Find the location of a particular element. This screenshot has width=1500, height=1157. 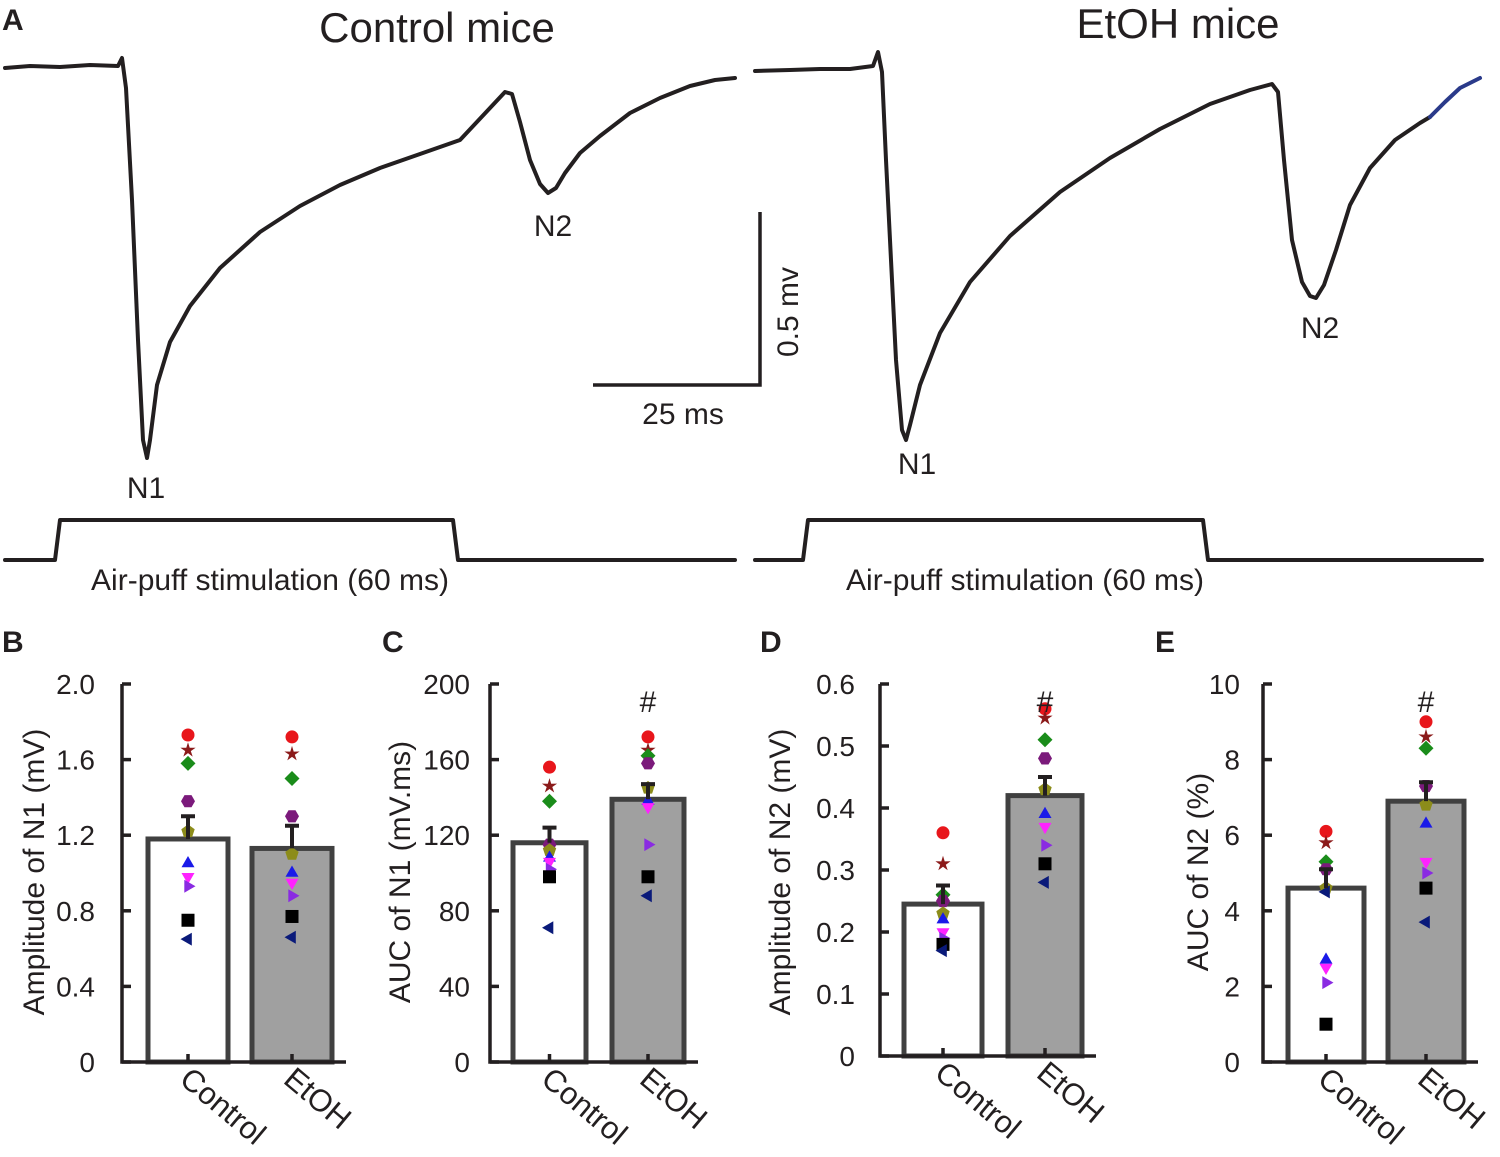

control-n2-label: N2 is located at coordinates (553, 226).